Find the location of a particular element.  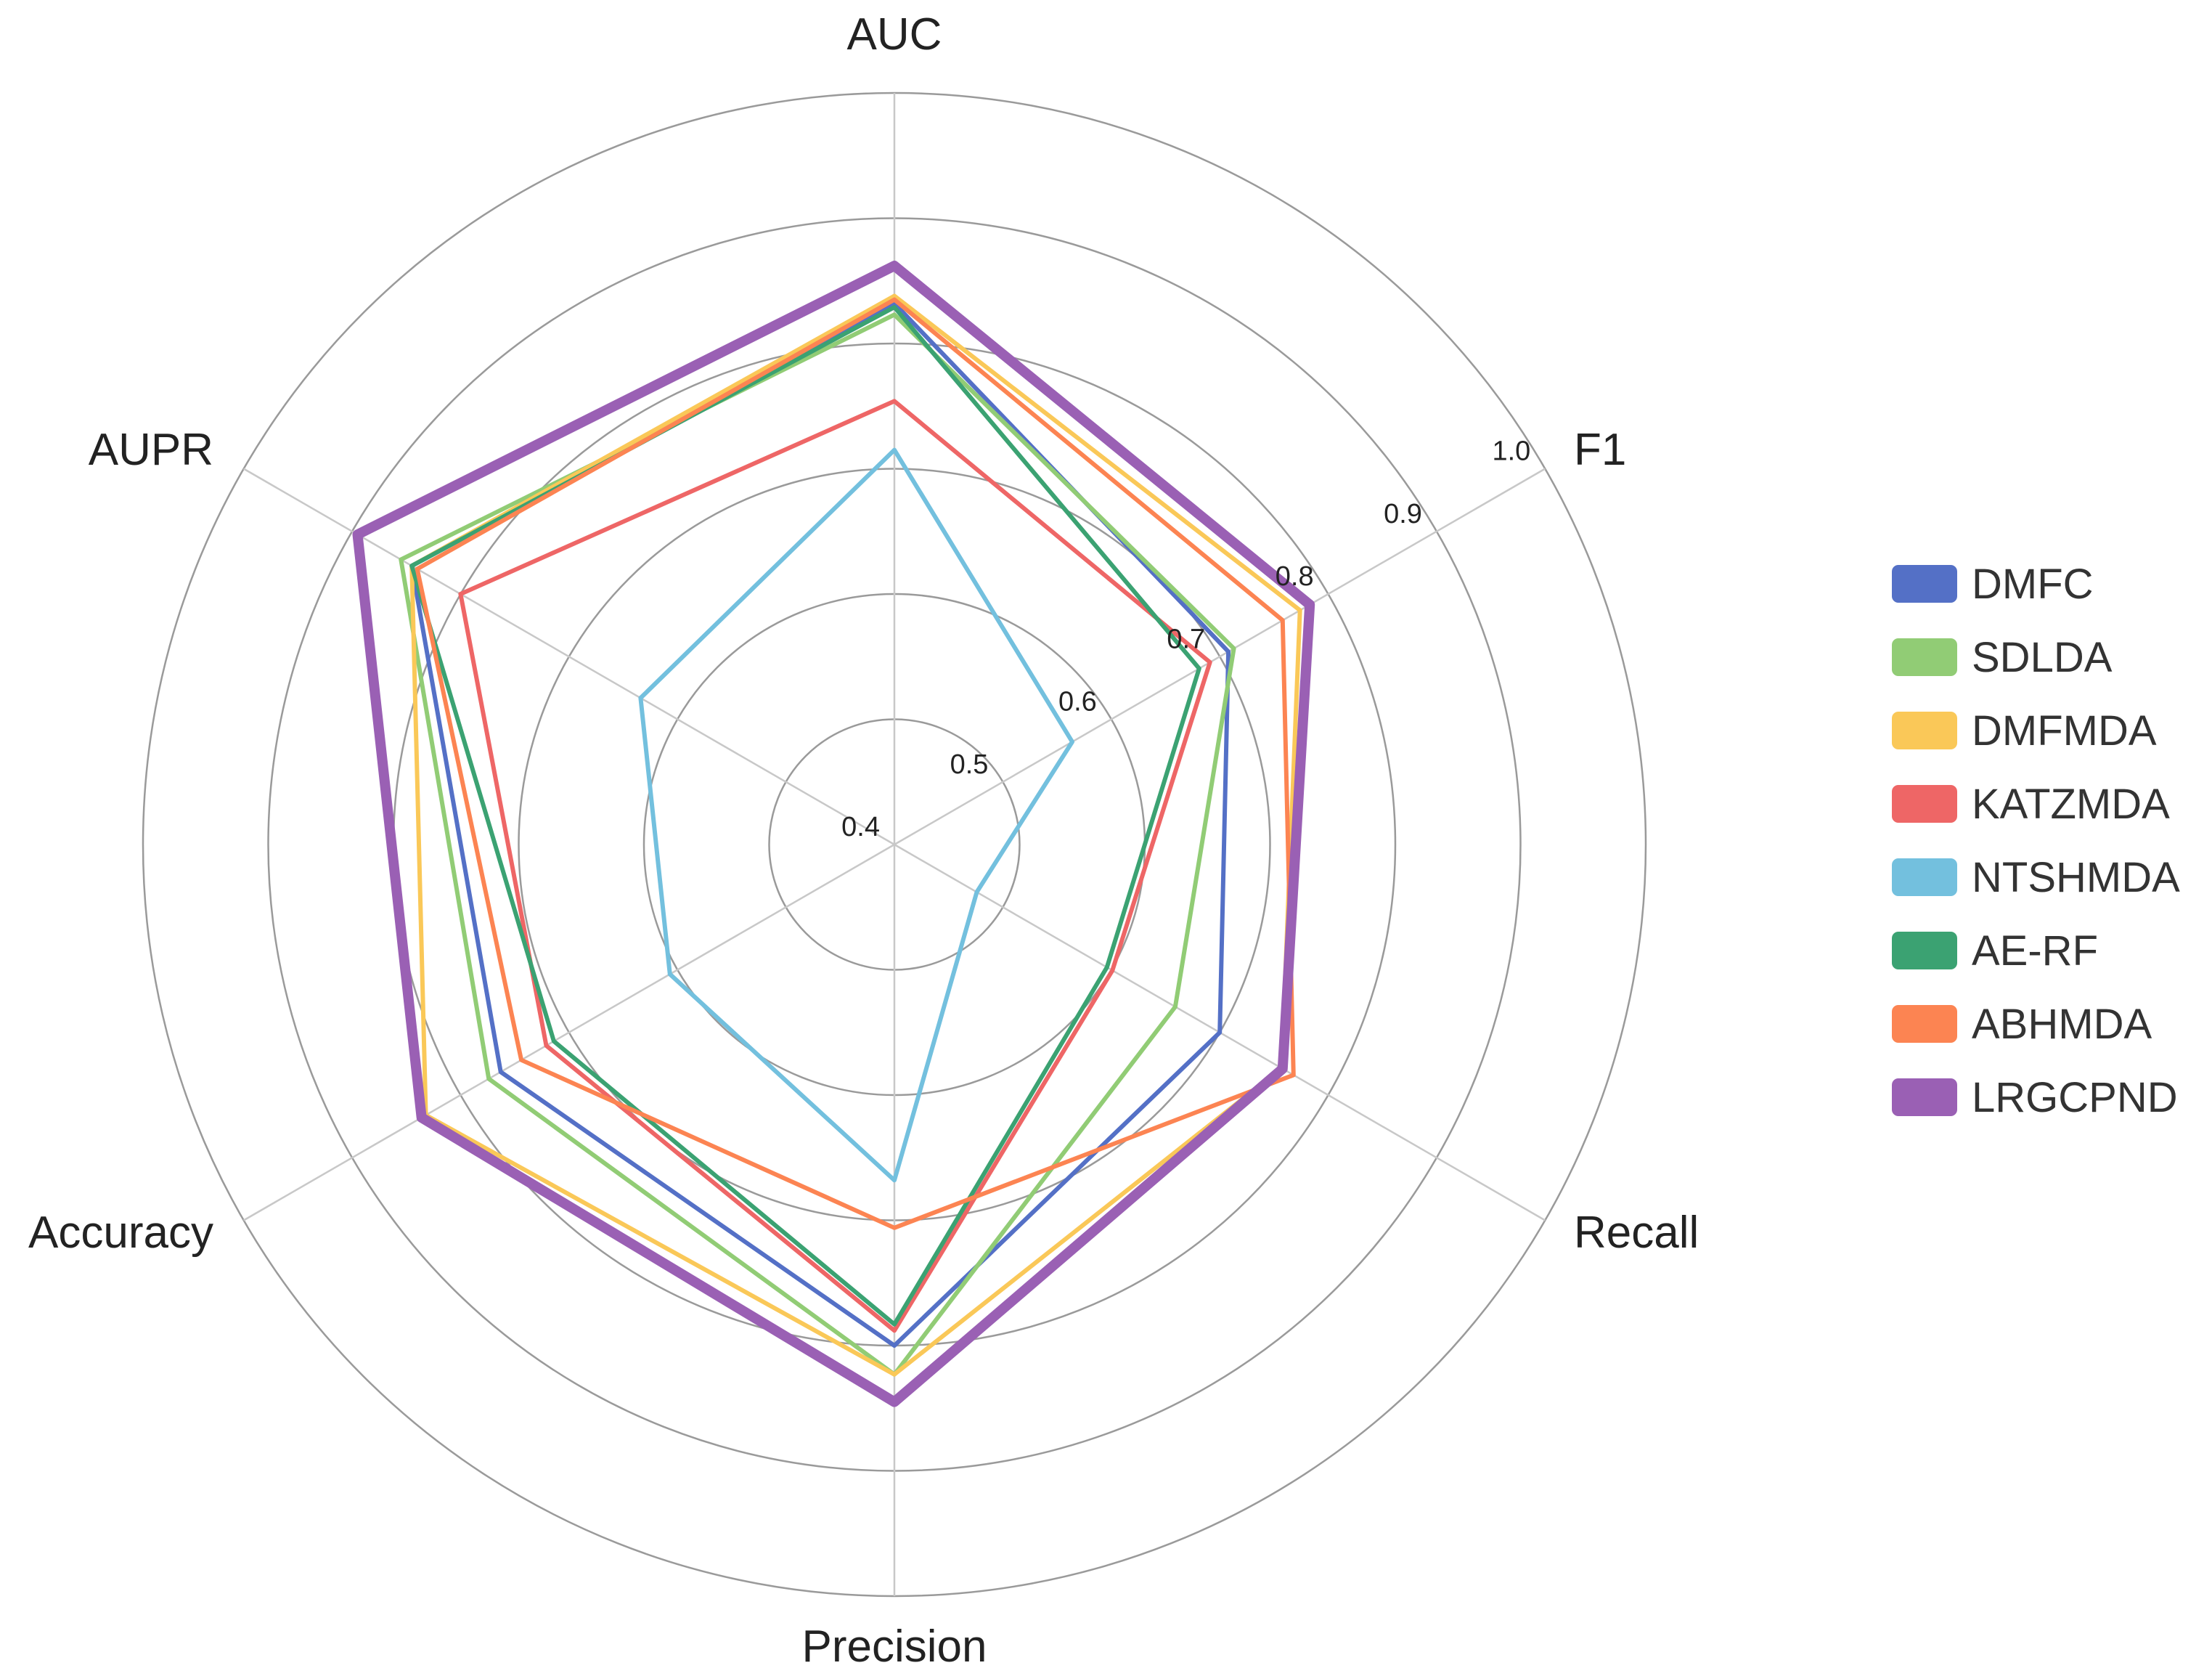

legend-label-katzmda: KATZMDA is located at coordinates (2071, 804).